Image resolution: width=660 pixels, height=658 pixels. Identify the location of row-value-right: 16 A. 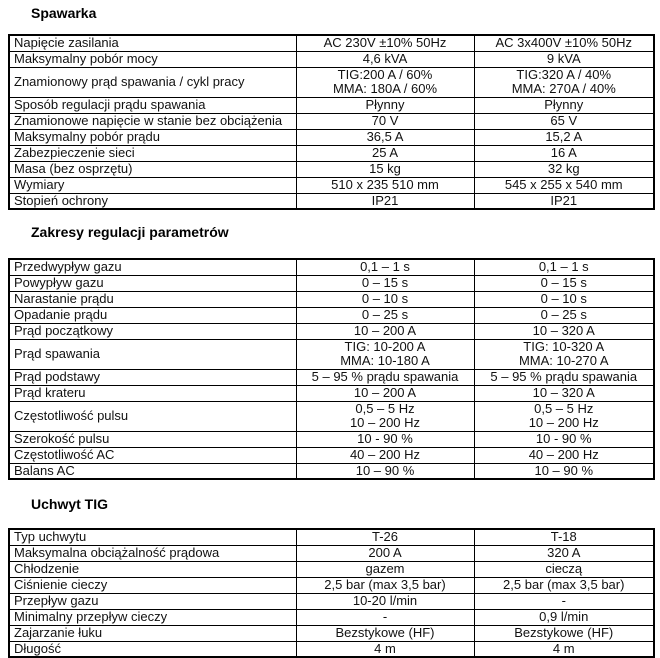
(564, 153).